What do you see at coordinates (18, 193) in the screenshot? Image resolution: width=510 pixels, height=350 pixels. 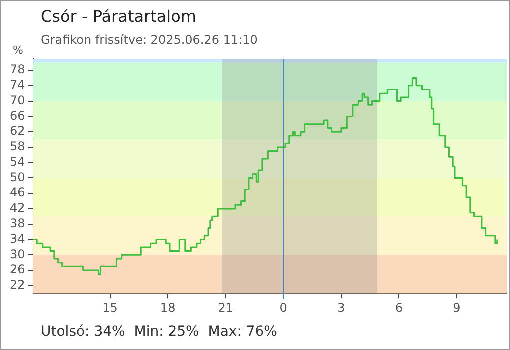 I see `y-tick-label: 46` at bounding box center [18, 193].